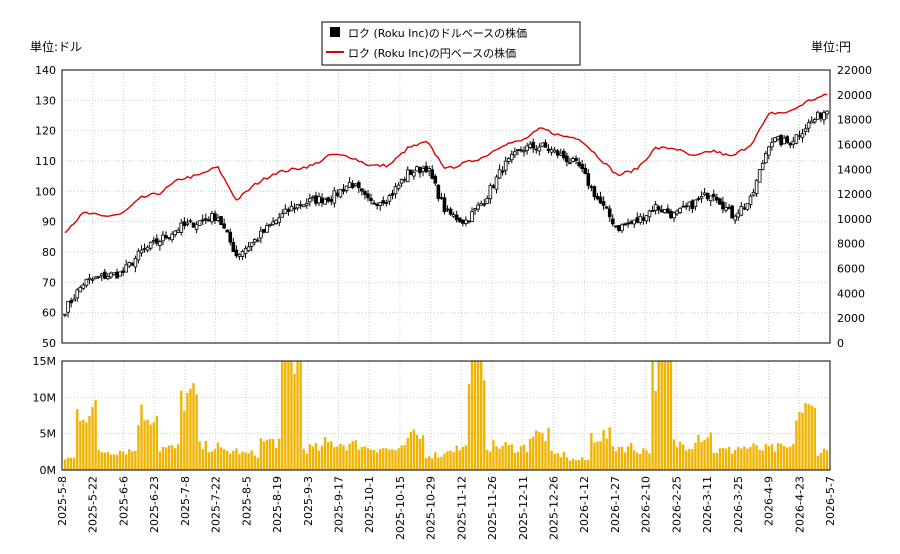  What do you see at coordinates (854, 95) in the screenshot?
I see `right-tick-label: 20000` at bounding box center [854, 95].